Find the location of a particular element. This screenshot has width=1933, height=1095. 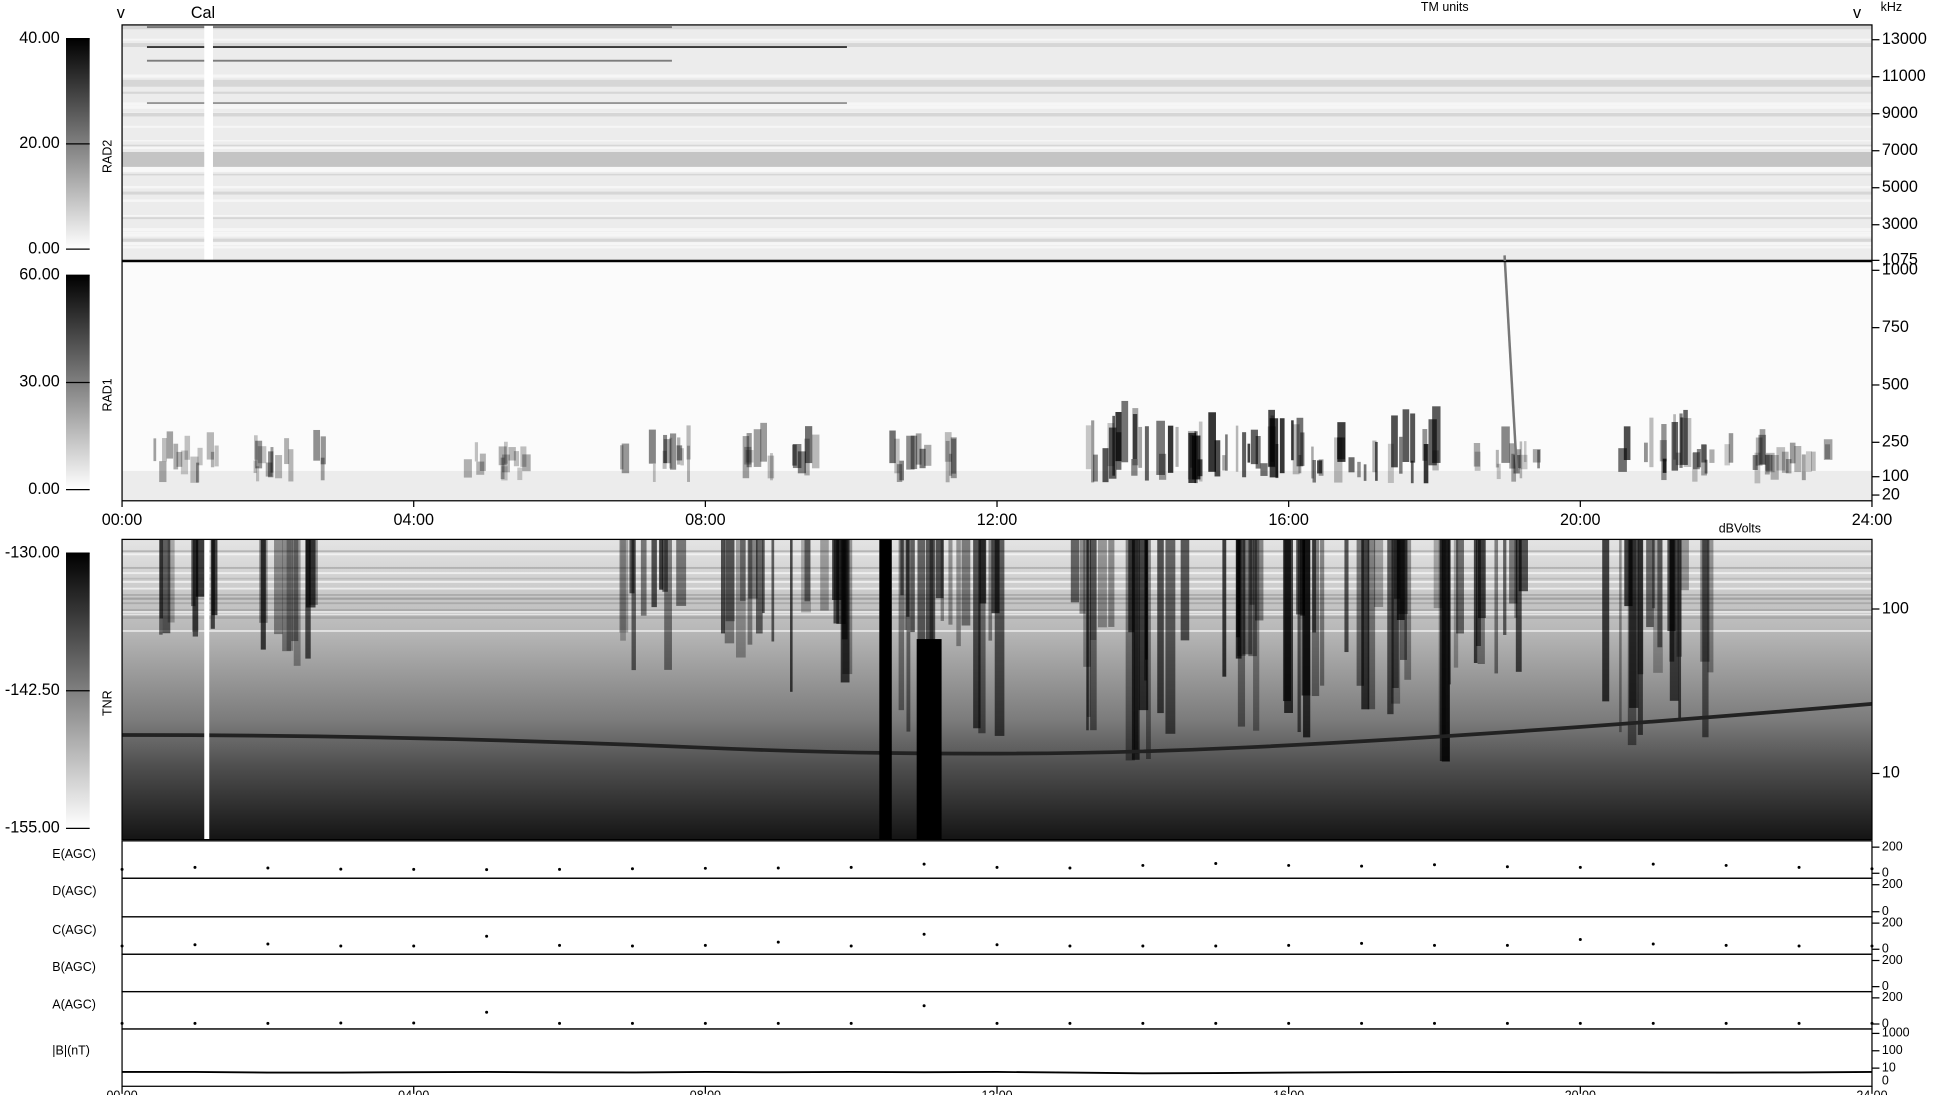

colorbar-tick-label: -155.00 is located at coordinates (32, 828).